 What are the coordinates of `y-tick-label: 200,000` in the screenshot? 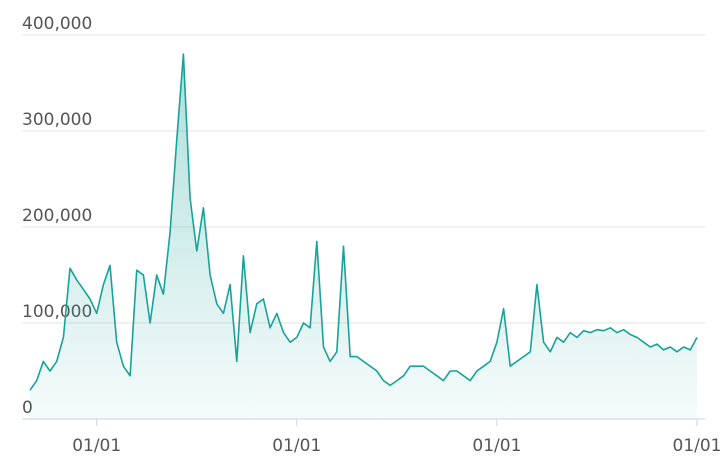 It's located at (57, 216).